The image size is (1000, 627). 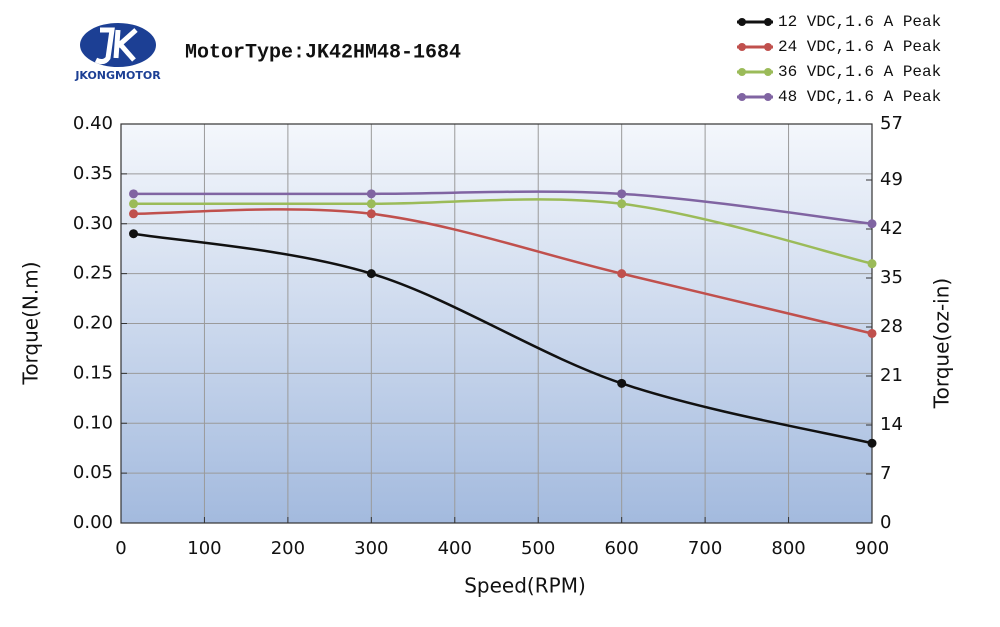 What do you see at coordinates (525, 586) in the screenshot?
I see `x-axis-label: Speed(RPM)` at bounding box center [525, 586].